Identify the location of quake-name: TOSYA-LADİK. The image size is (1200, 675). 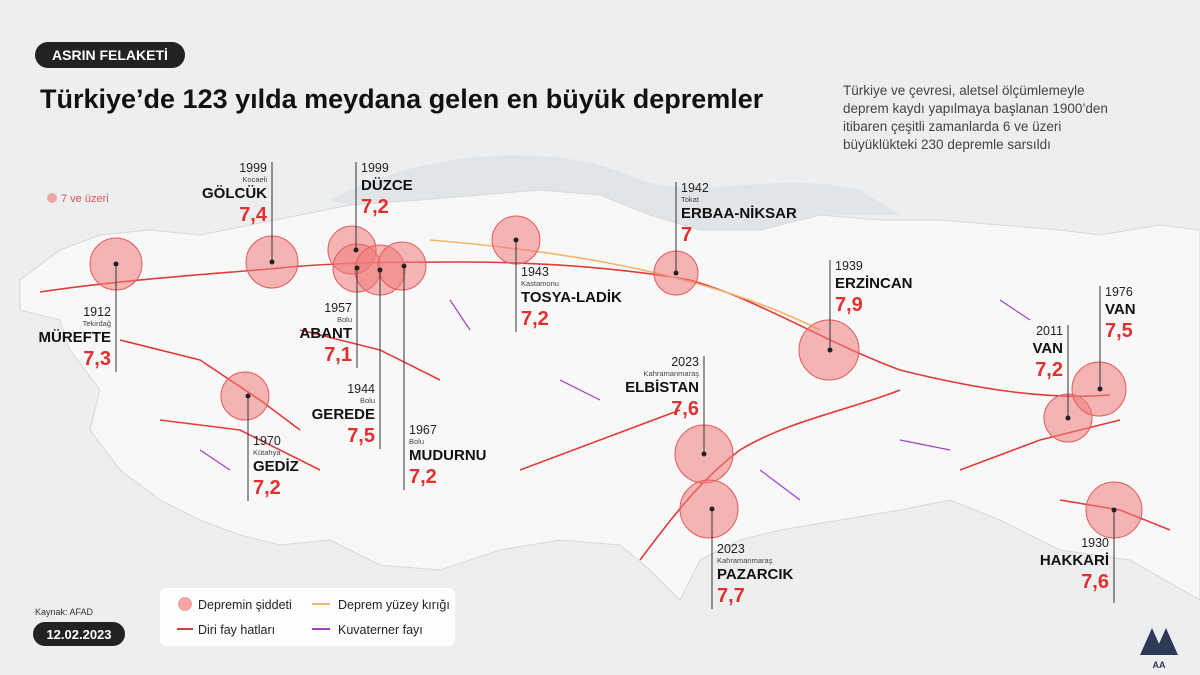
(571, 297).